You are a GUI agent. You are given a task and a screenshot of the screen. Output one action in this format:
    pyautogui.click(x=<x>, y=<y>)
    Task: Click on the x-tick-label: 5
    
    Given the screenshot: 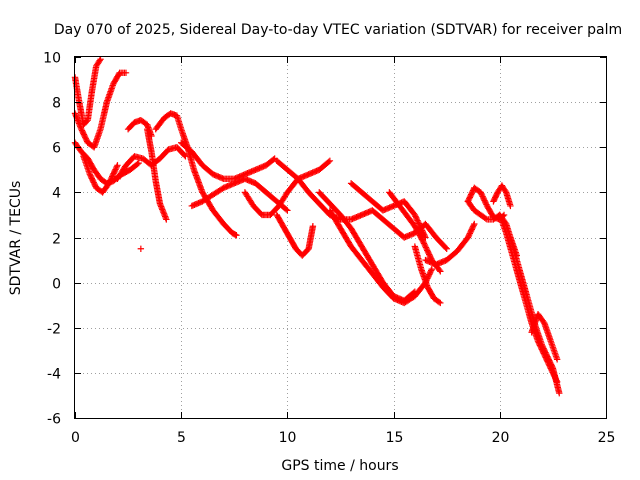 What is the action you would take?
    pyautogui.click(x=181, y=438)
    